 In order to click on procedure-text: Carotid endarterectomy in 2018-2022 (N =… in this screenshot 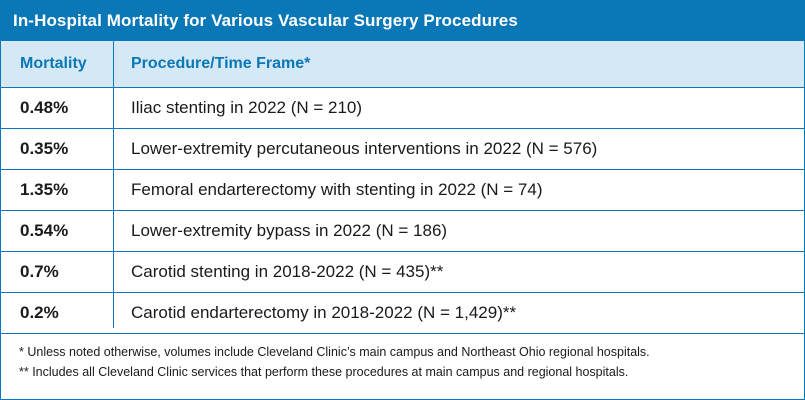, I will do `click(324, 312)`.